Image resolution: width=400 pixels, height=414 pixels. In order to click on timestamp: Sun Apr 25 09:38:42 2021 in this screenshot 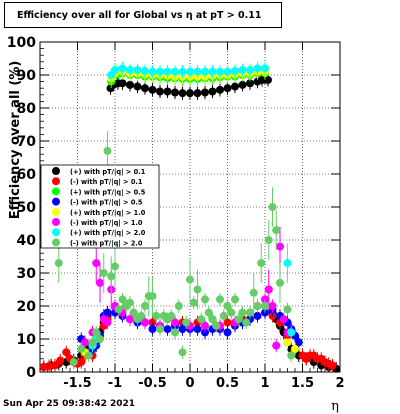, I will do `click(69, 404)`.